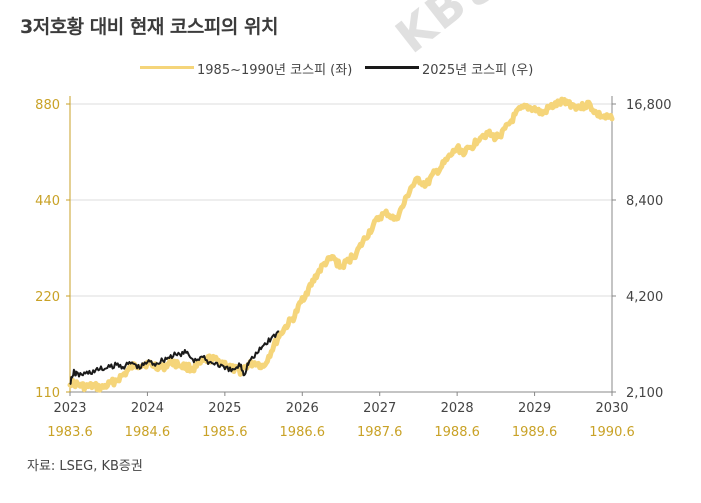 The height and width of the screenshot is (503, 701). What do you see at coordinates (224, 408) in the screenshot?
I see `x-tick-label-top: 2025` at bounding box center [224, 408].